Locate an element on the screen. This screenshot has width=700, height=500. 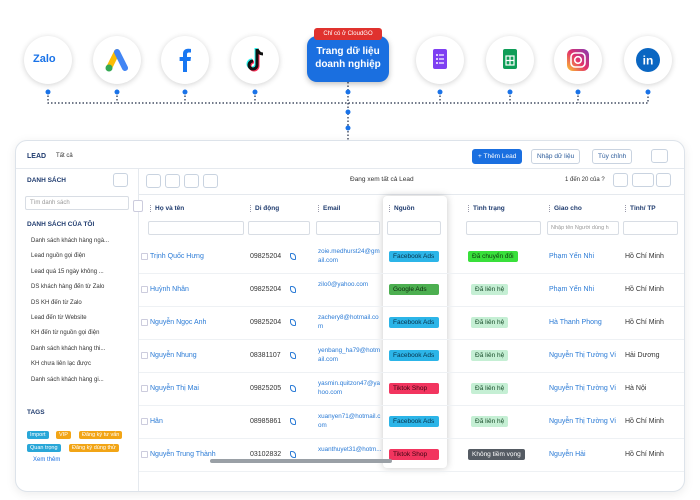
assignee: Nguyễn Hải is located at coordinates (567, 454).